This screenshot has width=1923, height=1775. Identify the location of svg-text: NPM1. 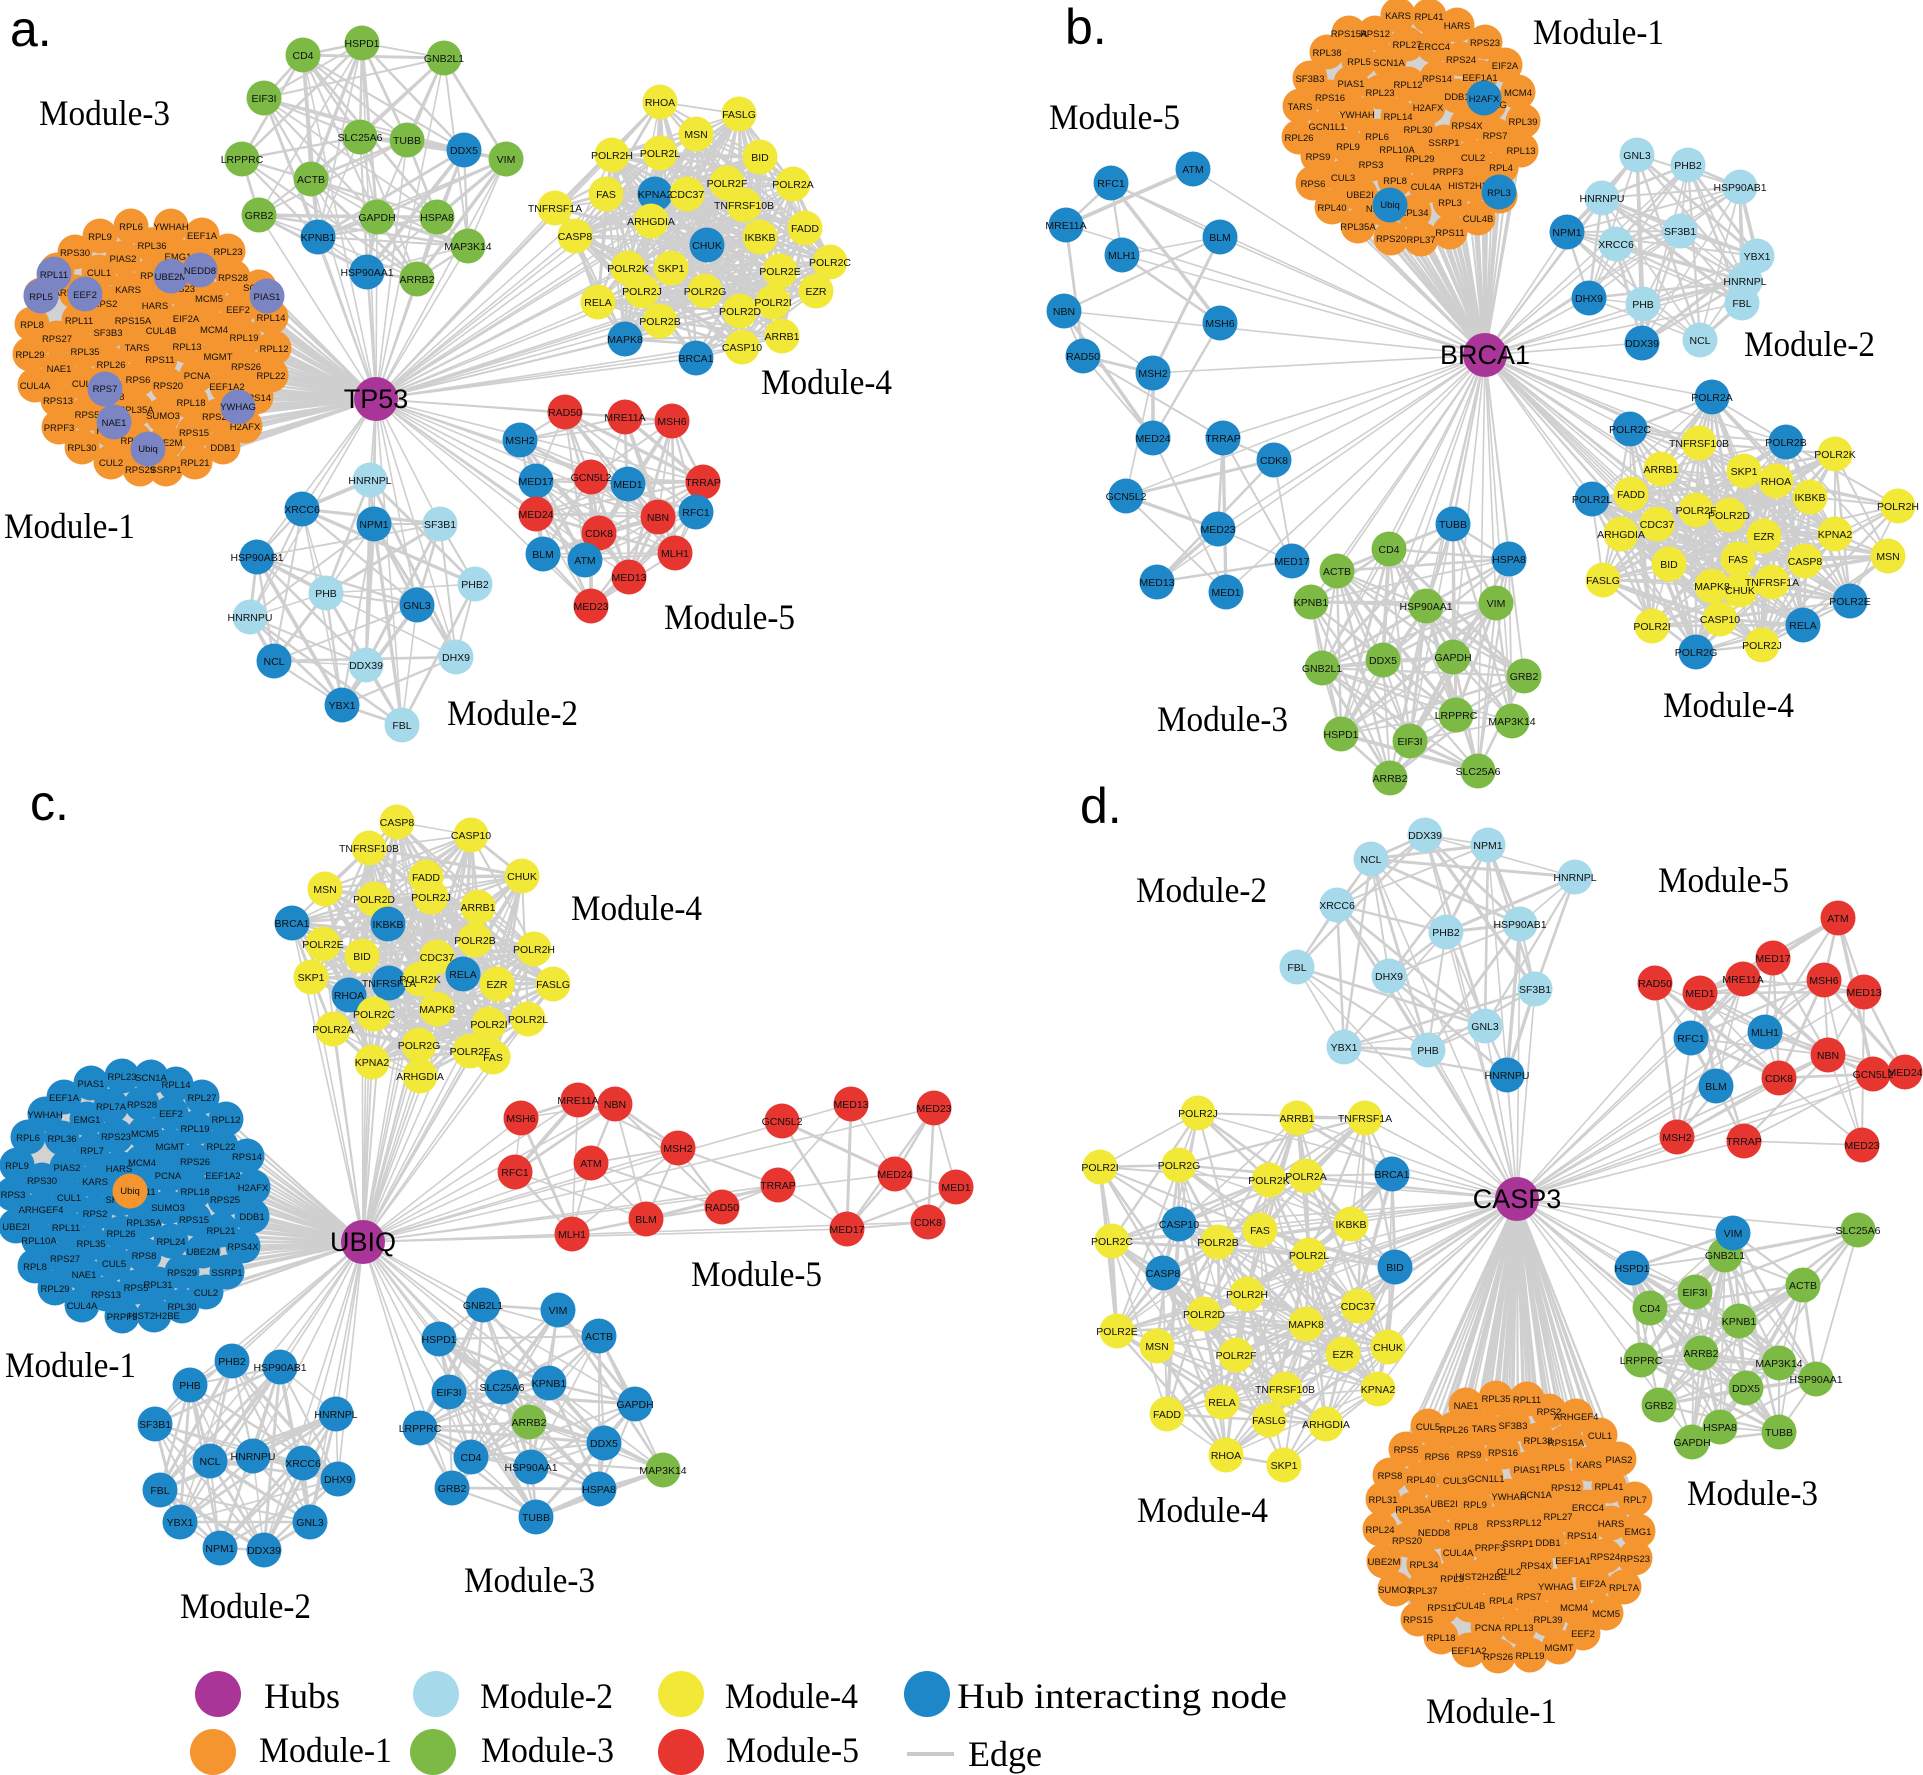
(373, 525).